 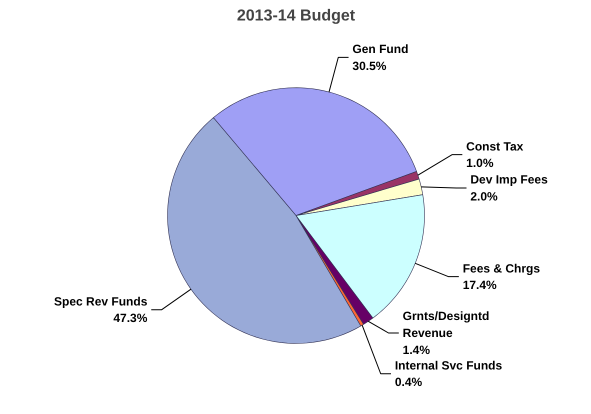 What do you see at coordinates (101, 301) in the screenshot?
I see `slice-label: Spec Rev Funds` at bounding box center [101, 301].